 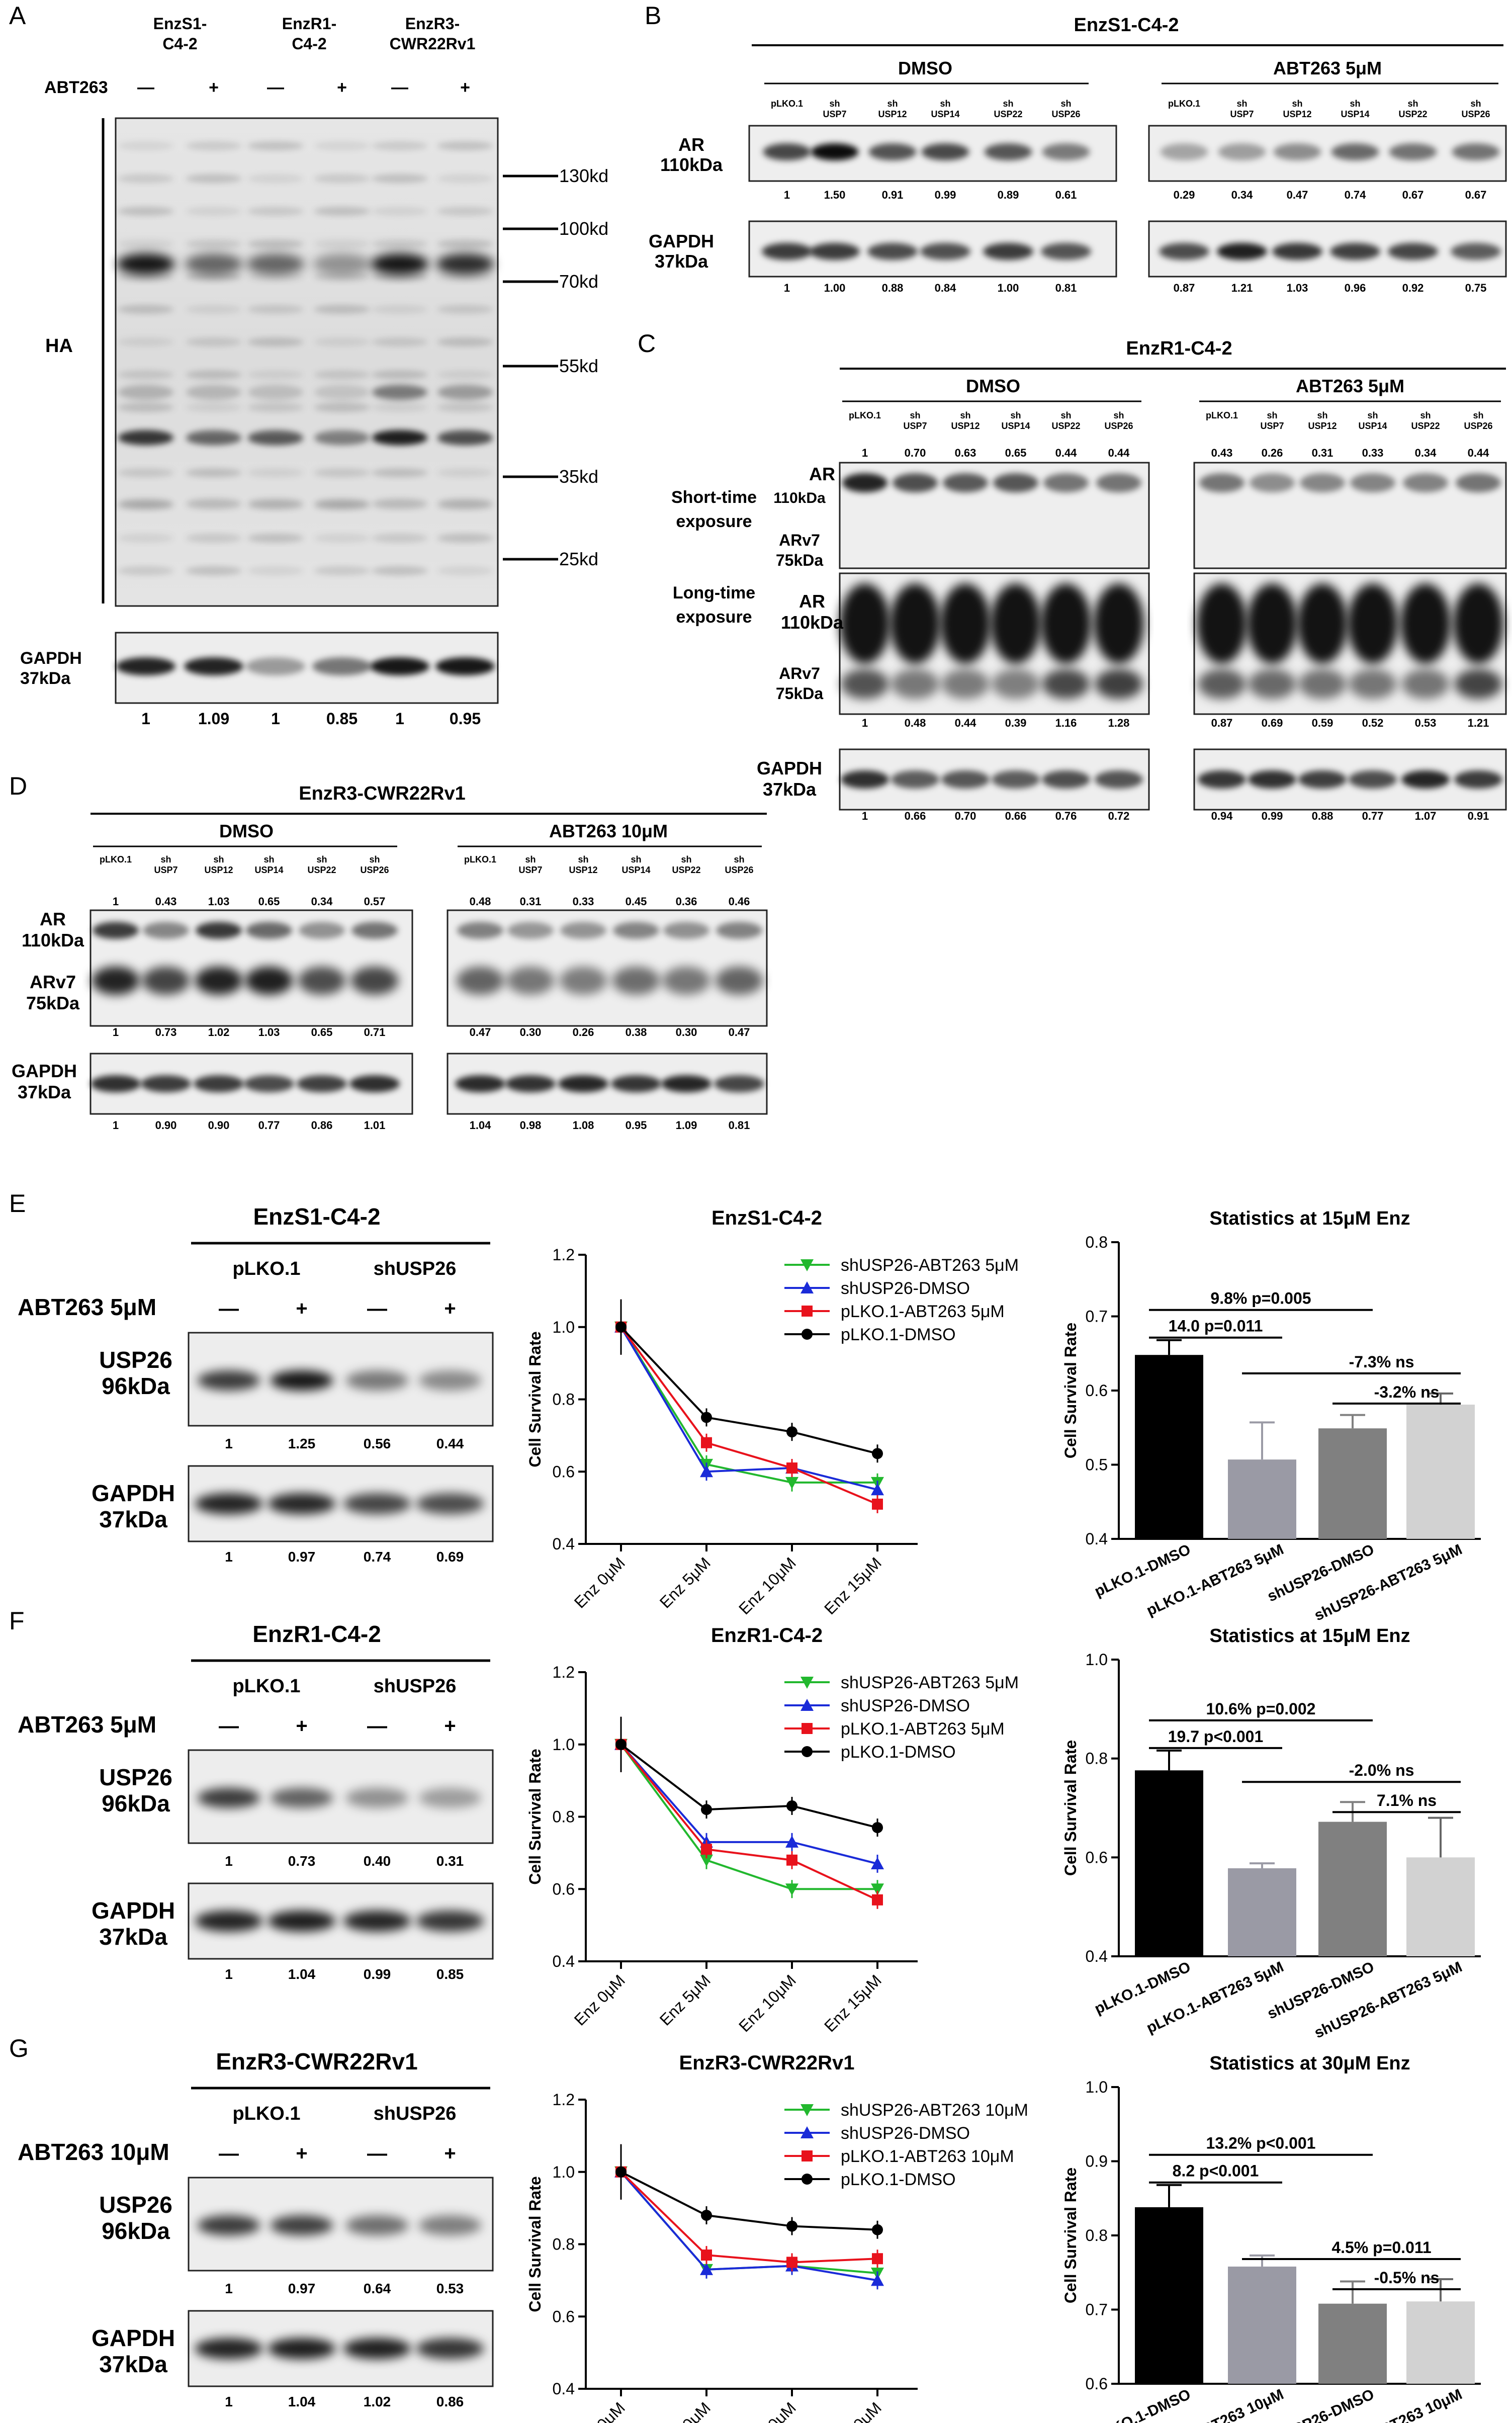 I want to click on y-tick-label: 0.6, so click(x=1097, y=2384).